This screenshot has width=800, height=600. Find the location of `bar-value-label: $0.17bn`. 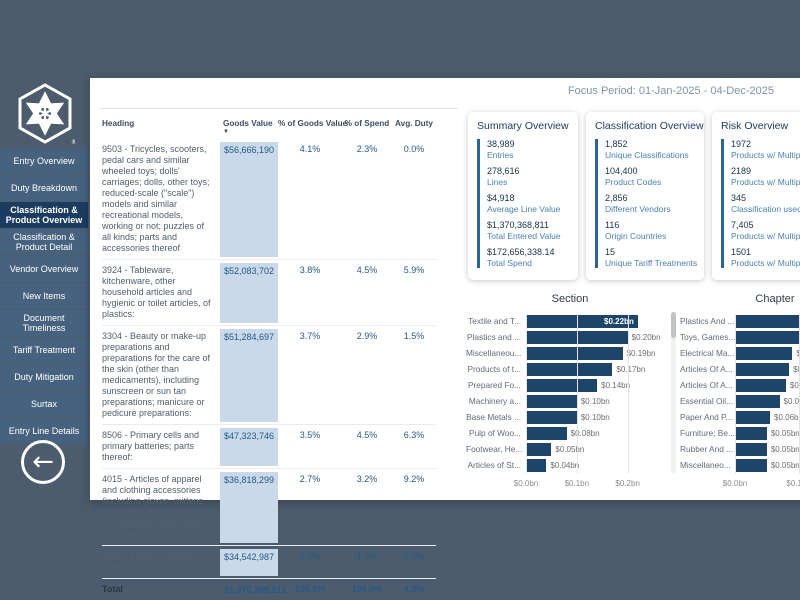

bar-value-label: $0.17bn is located at coordinates (630, 369).